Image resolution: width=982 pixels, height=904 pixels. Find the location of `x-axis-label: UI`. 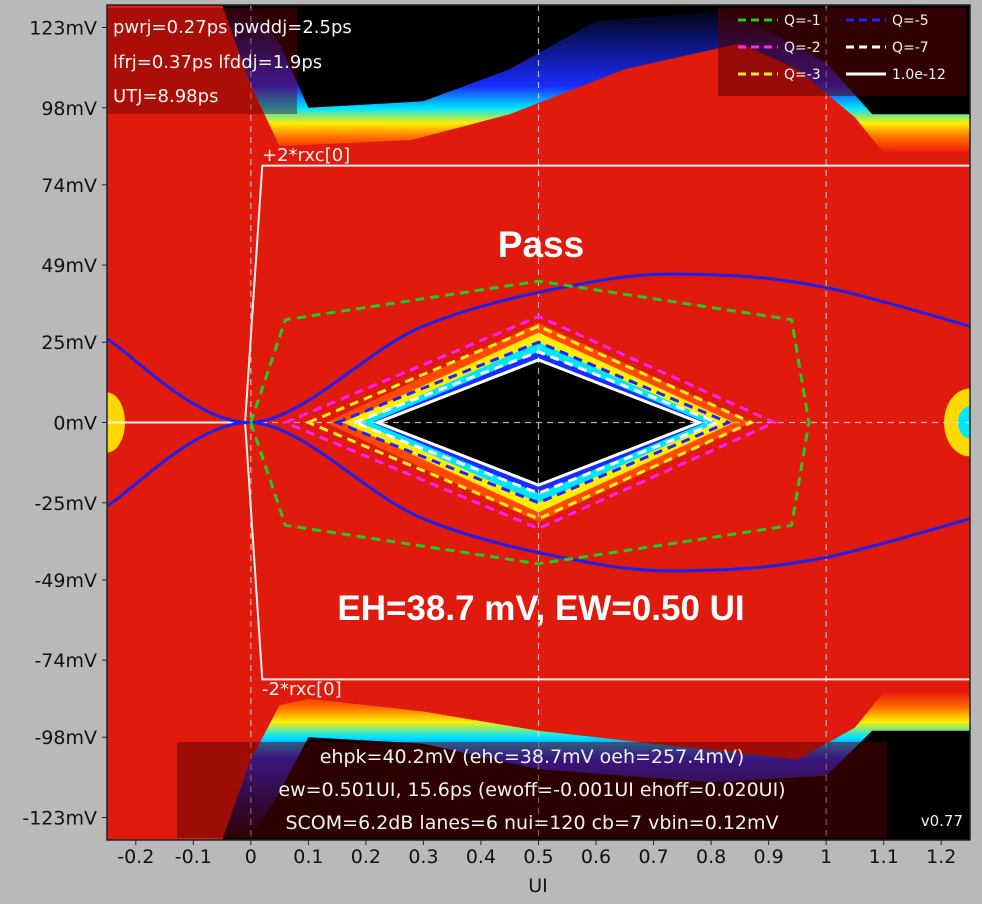

x-axis-label: UI is located at coordinates (538, 886).